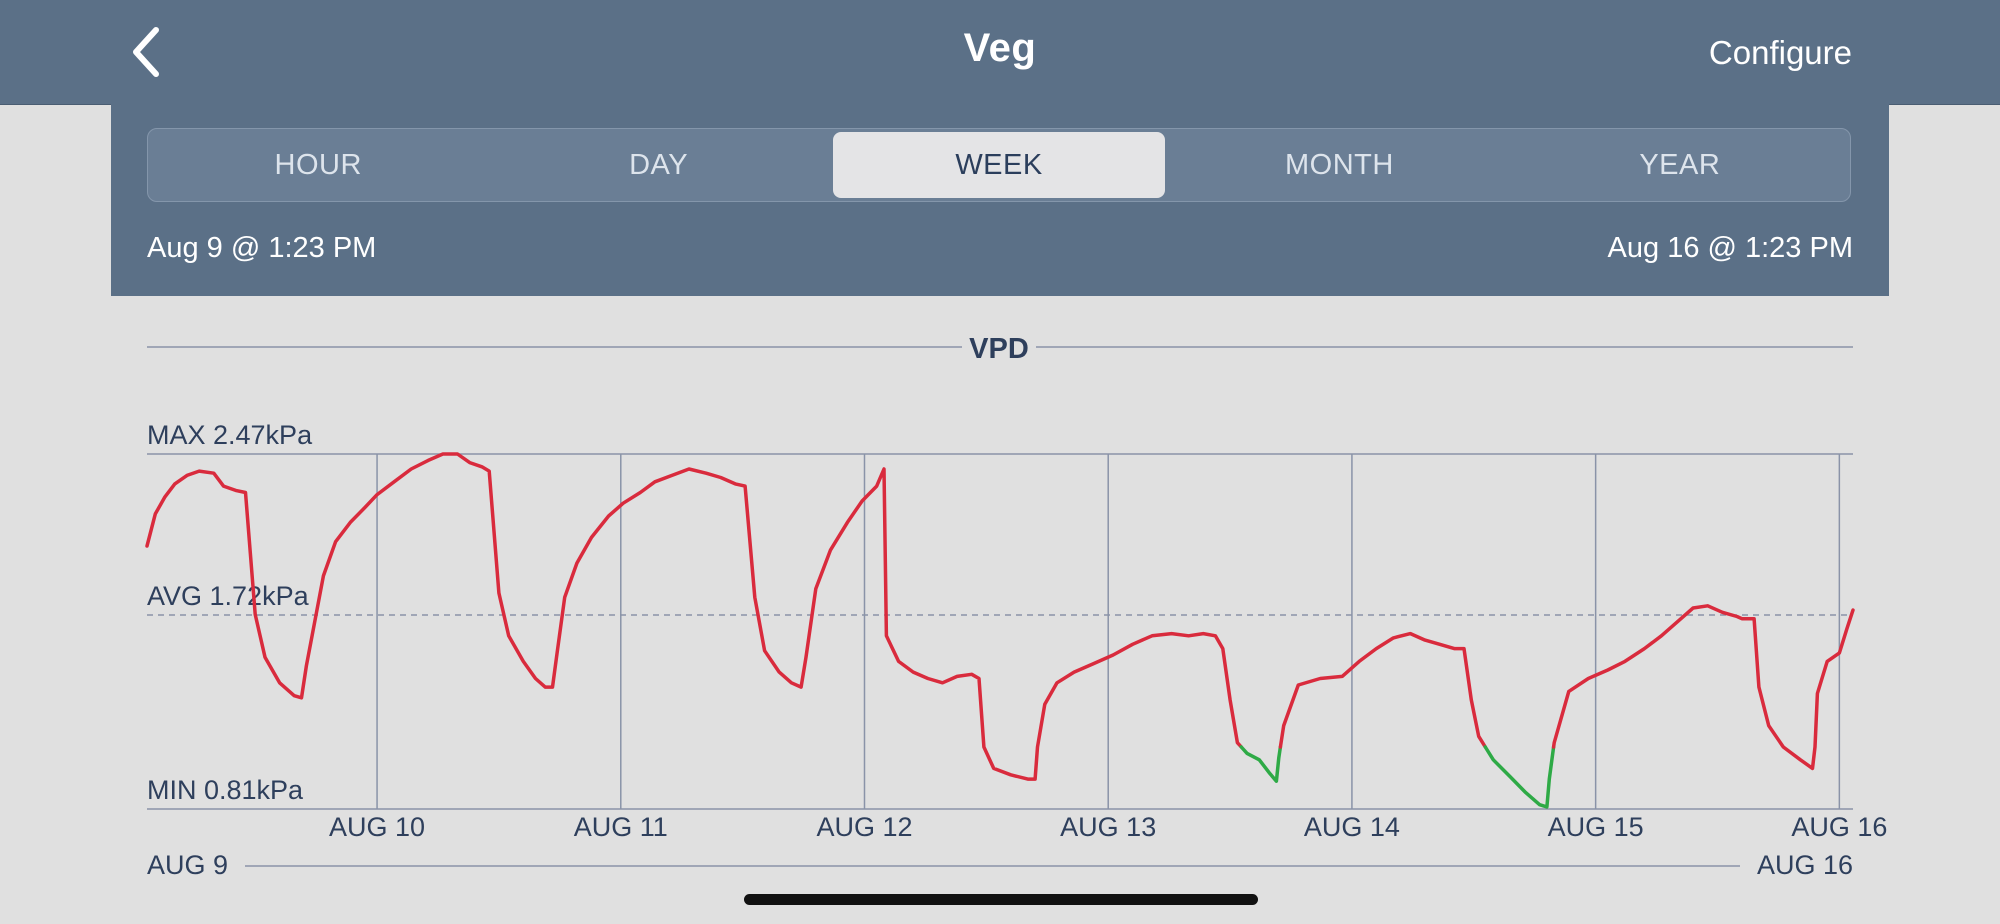 Image resolution: width=2000 pixels, height=924 pixels. What do you see at coordinates (1596, 827) in the screenshot?
I see `tick-label-aug-15: AUG 15` at bounding box center [1596, 827].